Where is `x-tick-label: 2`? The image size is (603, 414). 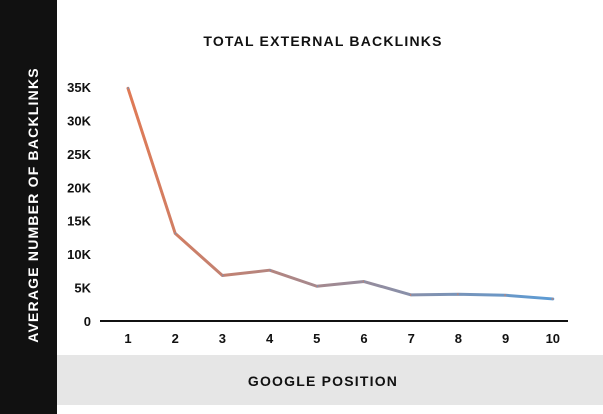 x-tick-label: 2 is located at coordinates (175, 338).